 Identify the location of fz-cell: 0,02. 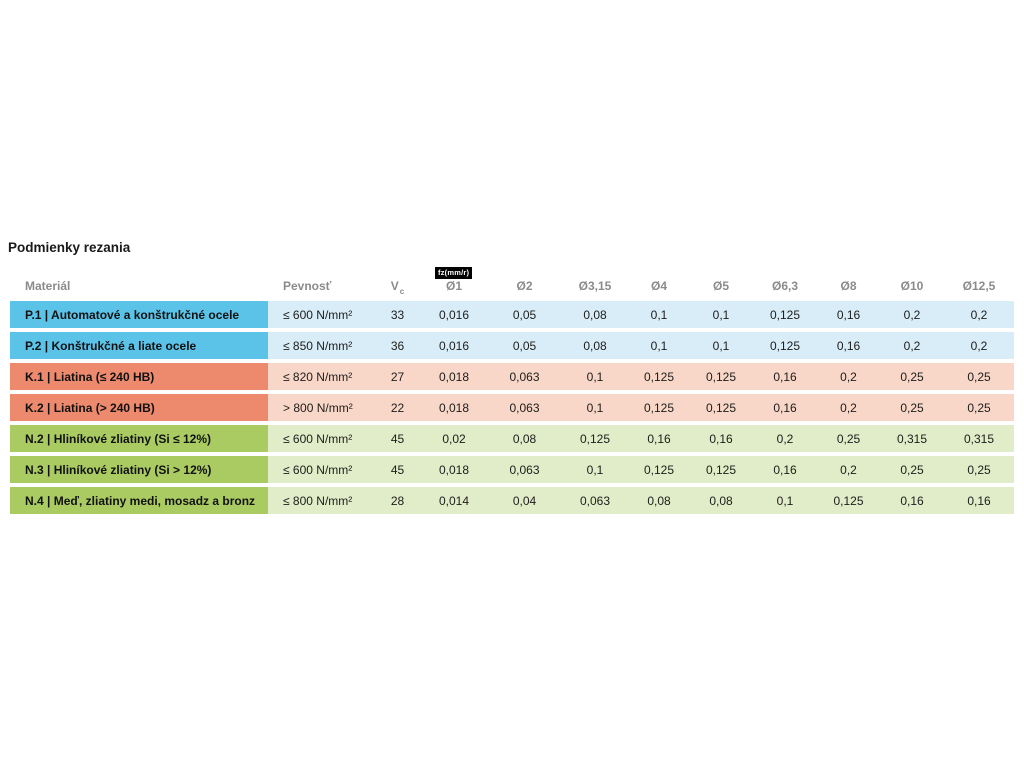
(454, 438).